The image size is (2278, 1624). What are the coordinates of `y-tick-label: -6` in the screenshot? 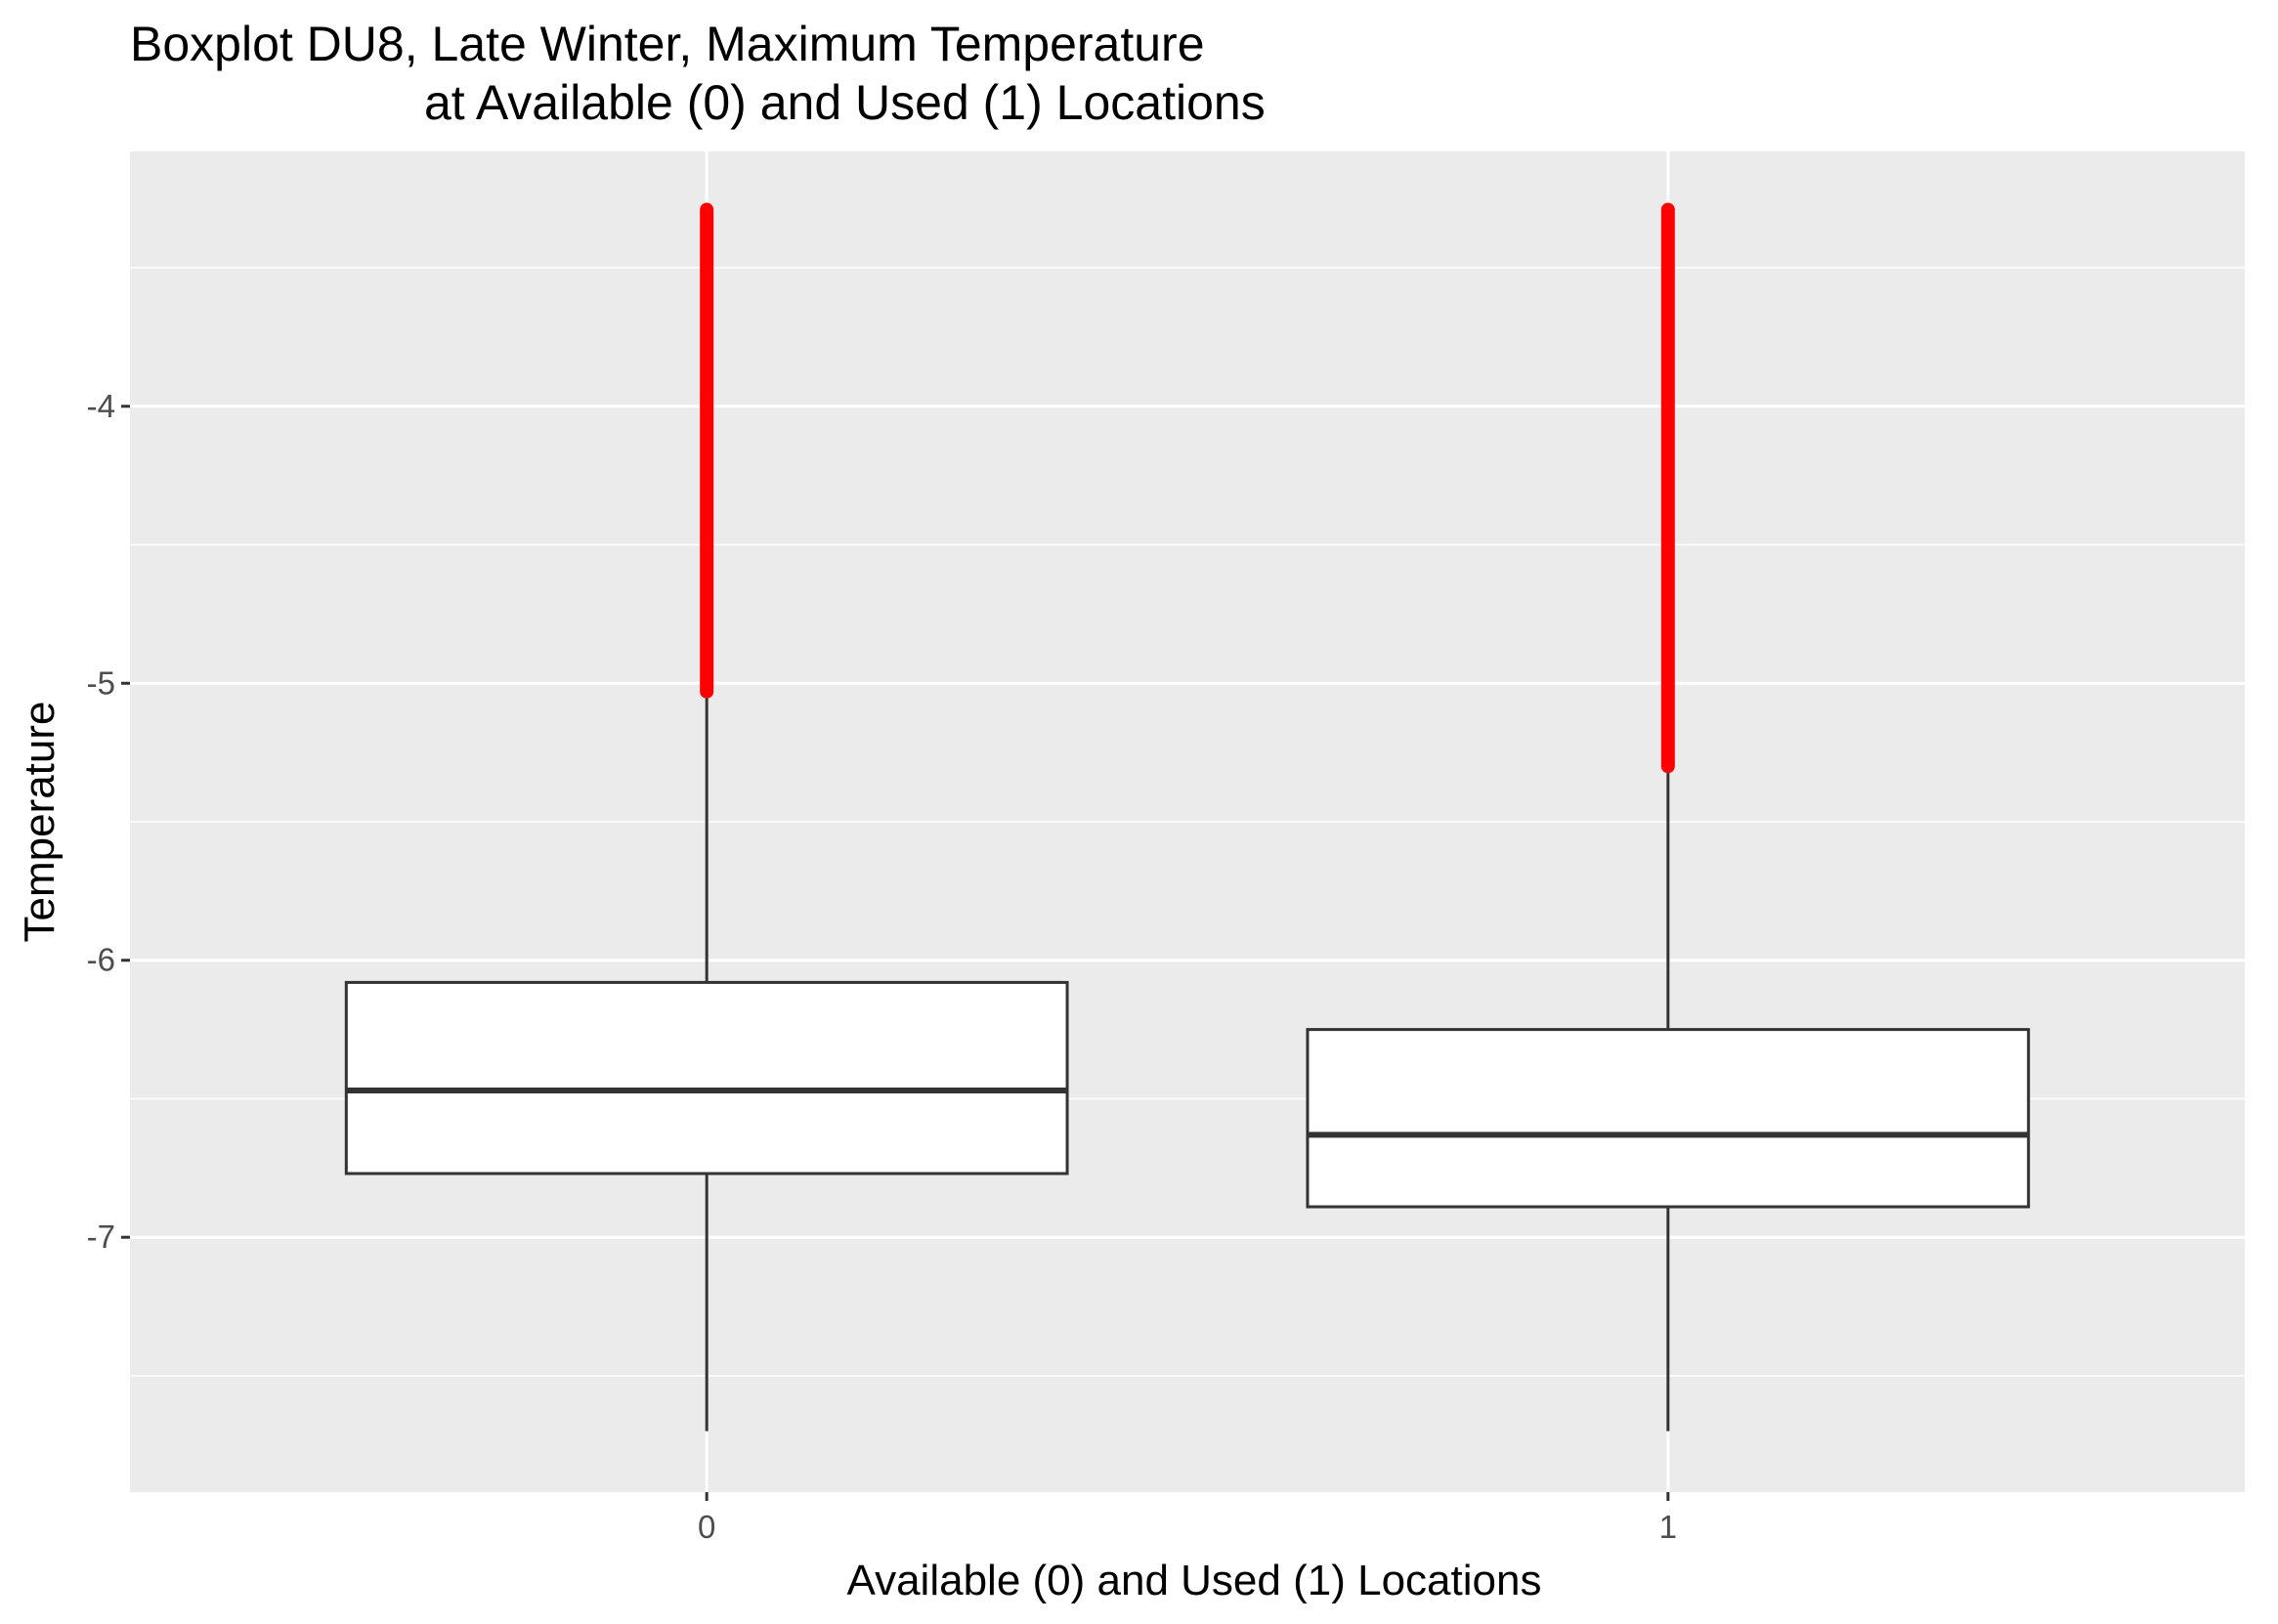 It's located at (101, 960).